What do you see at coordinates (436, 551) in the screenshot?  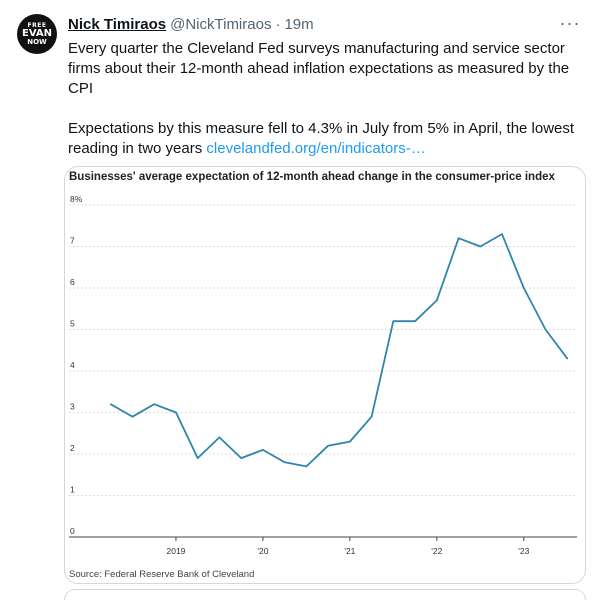 I see `x-tick-label: '22` at bounding box center [436, 551].